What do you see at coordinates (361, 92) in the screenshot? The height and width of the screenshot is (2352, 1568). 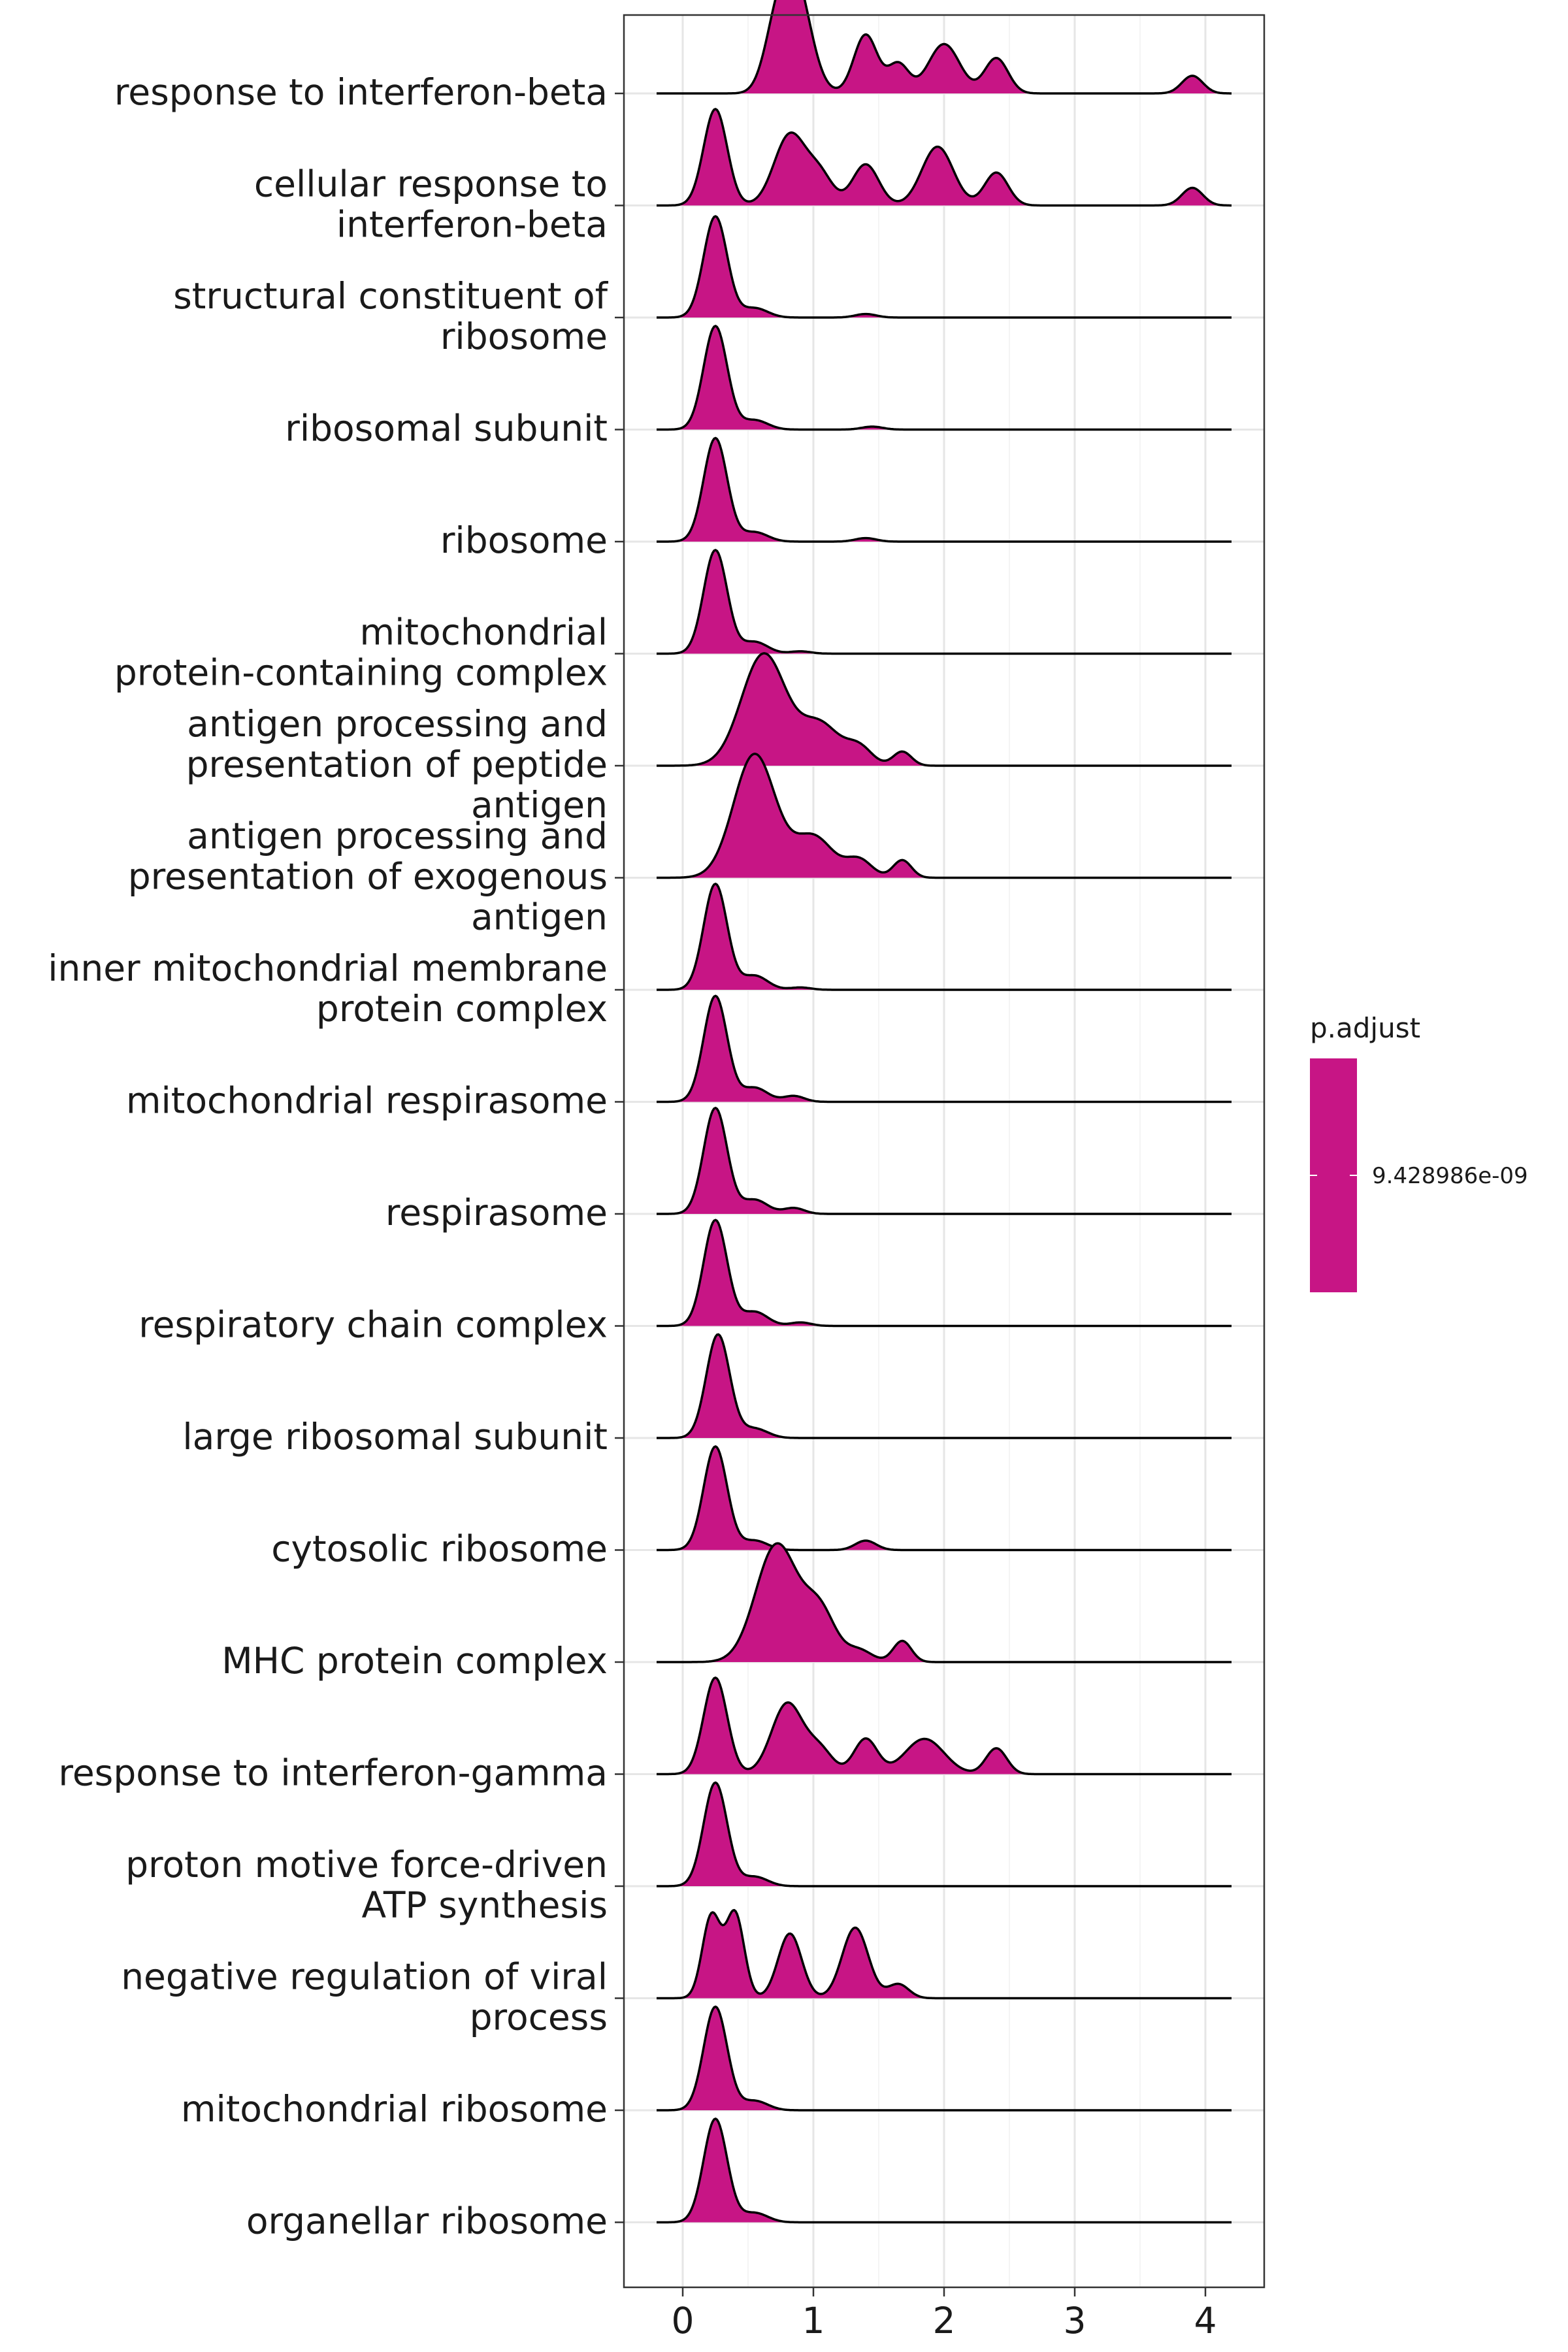 I see `y-label-0: response to interferon-beta` at bounding box center [361, 92].